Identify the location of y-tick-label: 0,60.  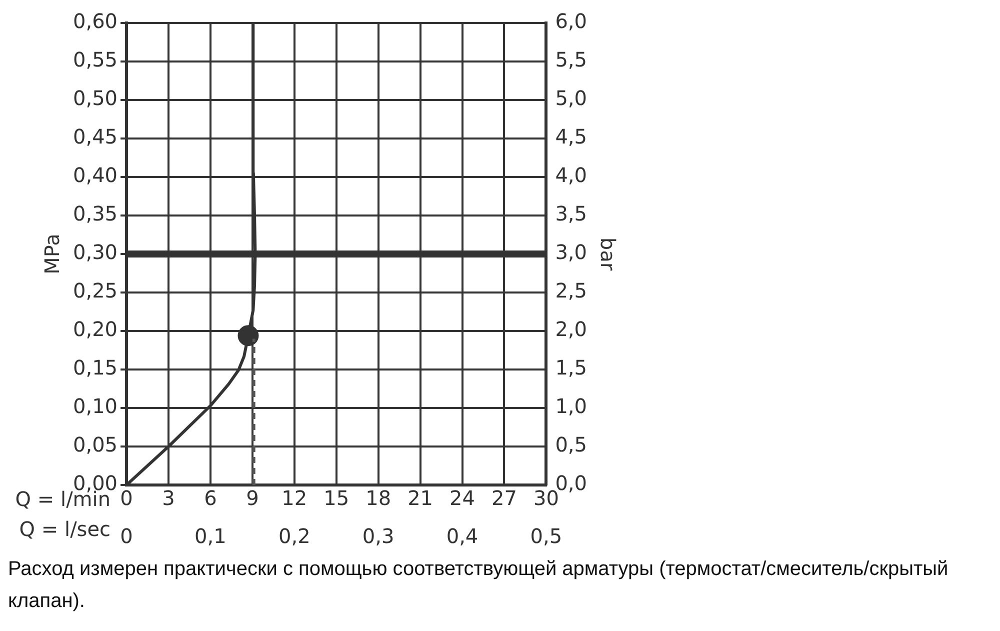
(95, 21).